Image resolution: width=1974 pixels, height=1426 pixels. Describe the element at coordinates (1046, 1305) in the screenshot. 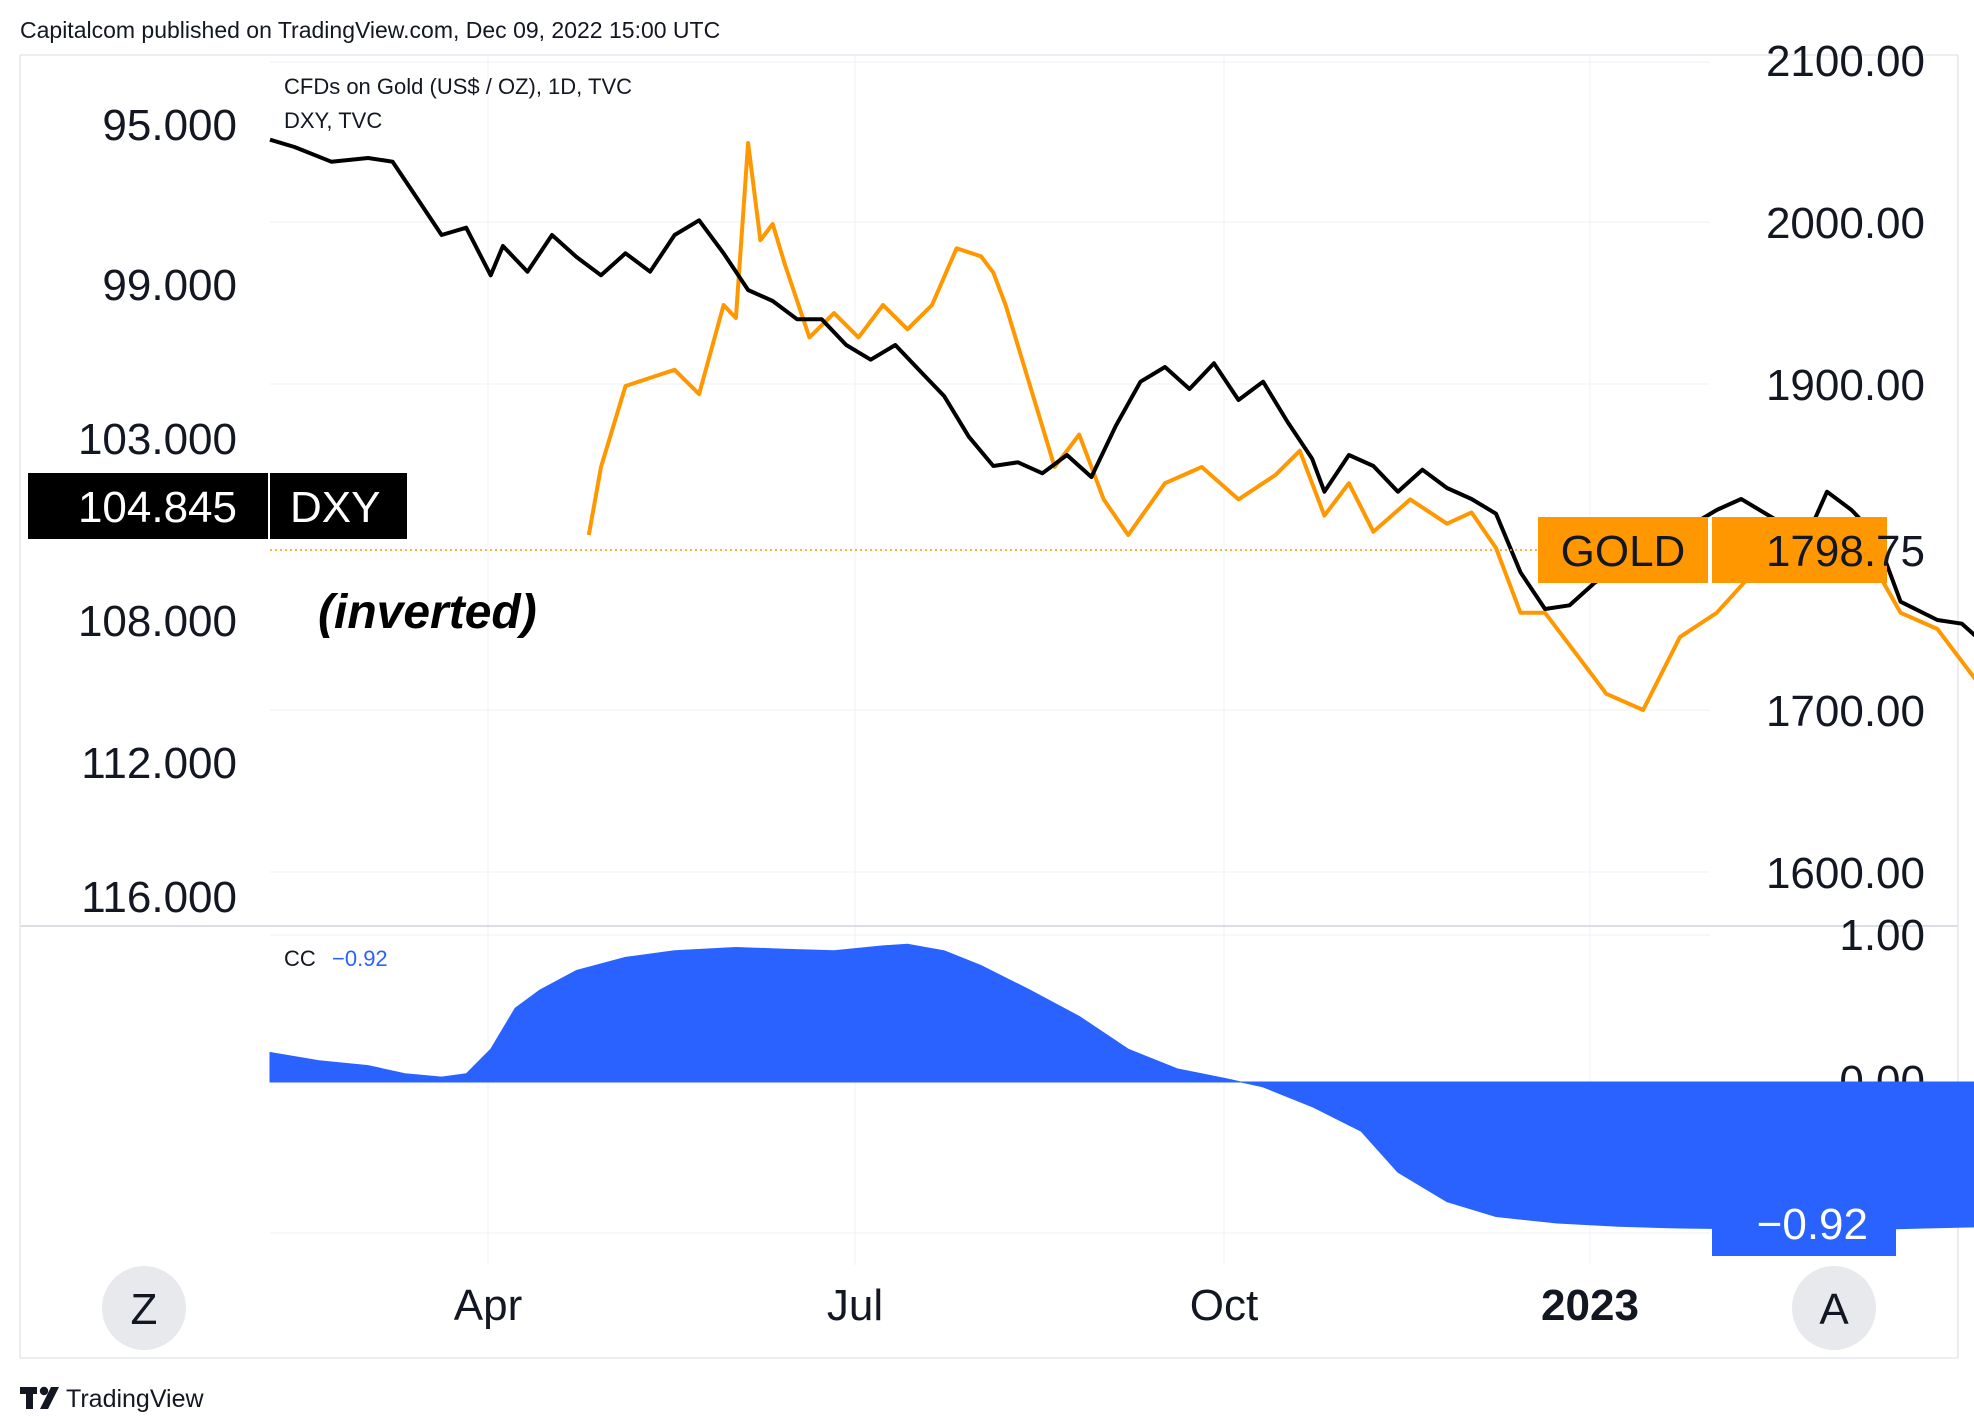

I see `x-axis: Apr Jul Oct 2023` at that location.